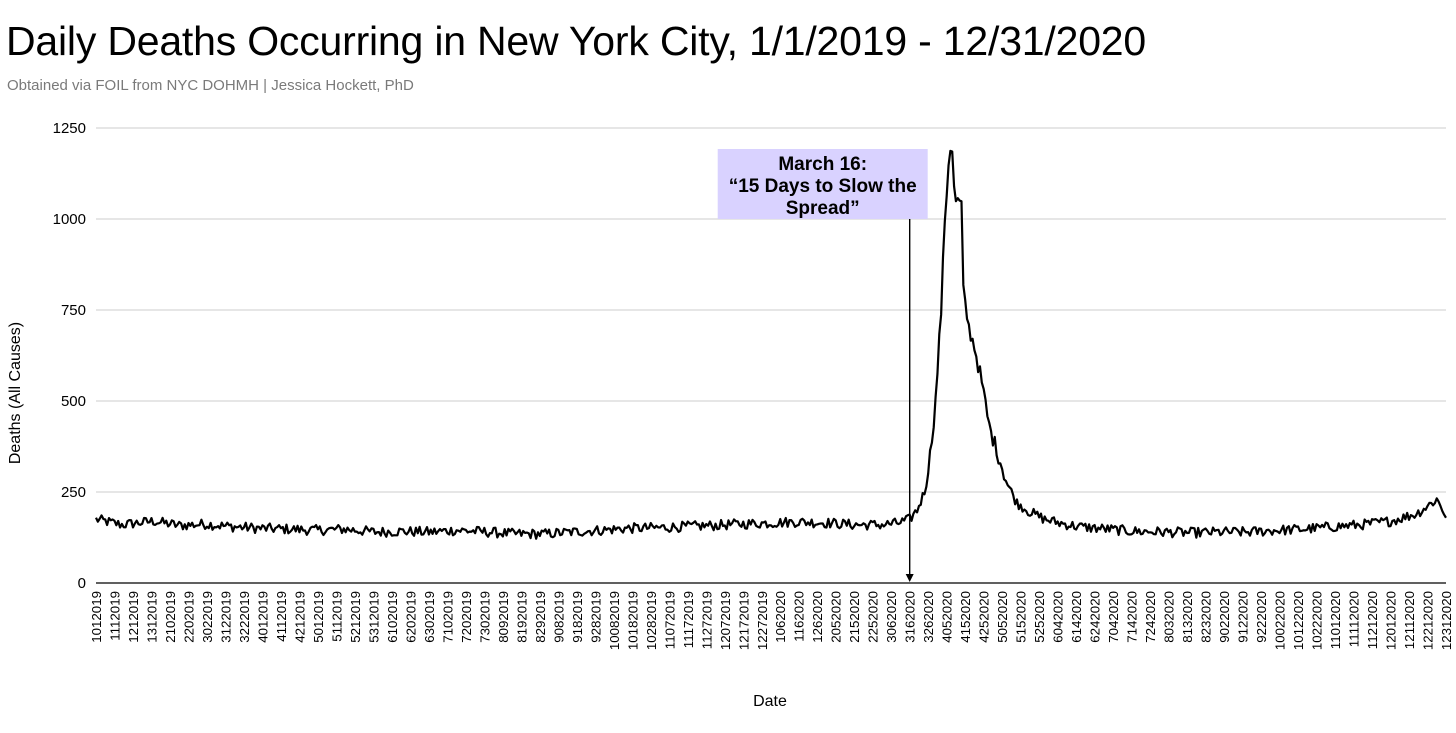  I want to click on x-tick-label: 10122020, so click(1298, 620).